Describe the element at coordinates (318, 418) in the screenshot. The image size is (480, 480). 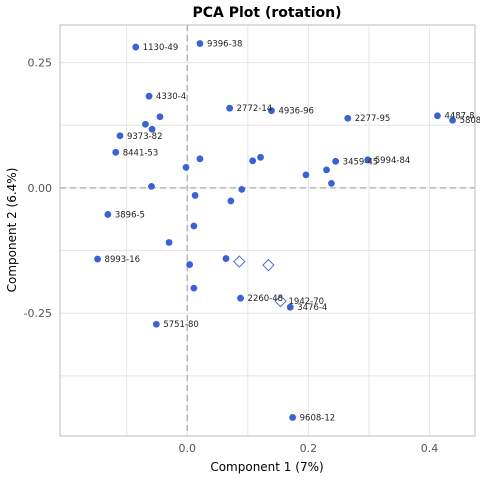
I see `point-label: 9608-12` at that location.